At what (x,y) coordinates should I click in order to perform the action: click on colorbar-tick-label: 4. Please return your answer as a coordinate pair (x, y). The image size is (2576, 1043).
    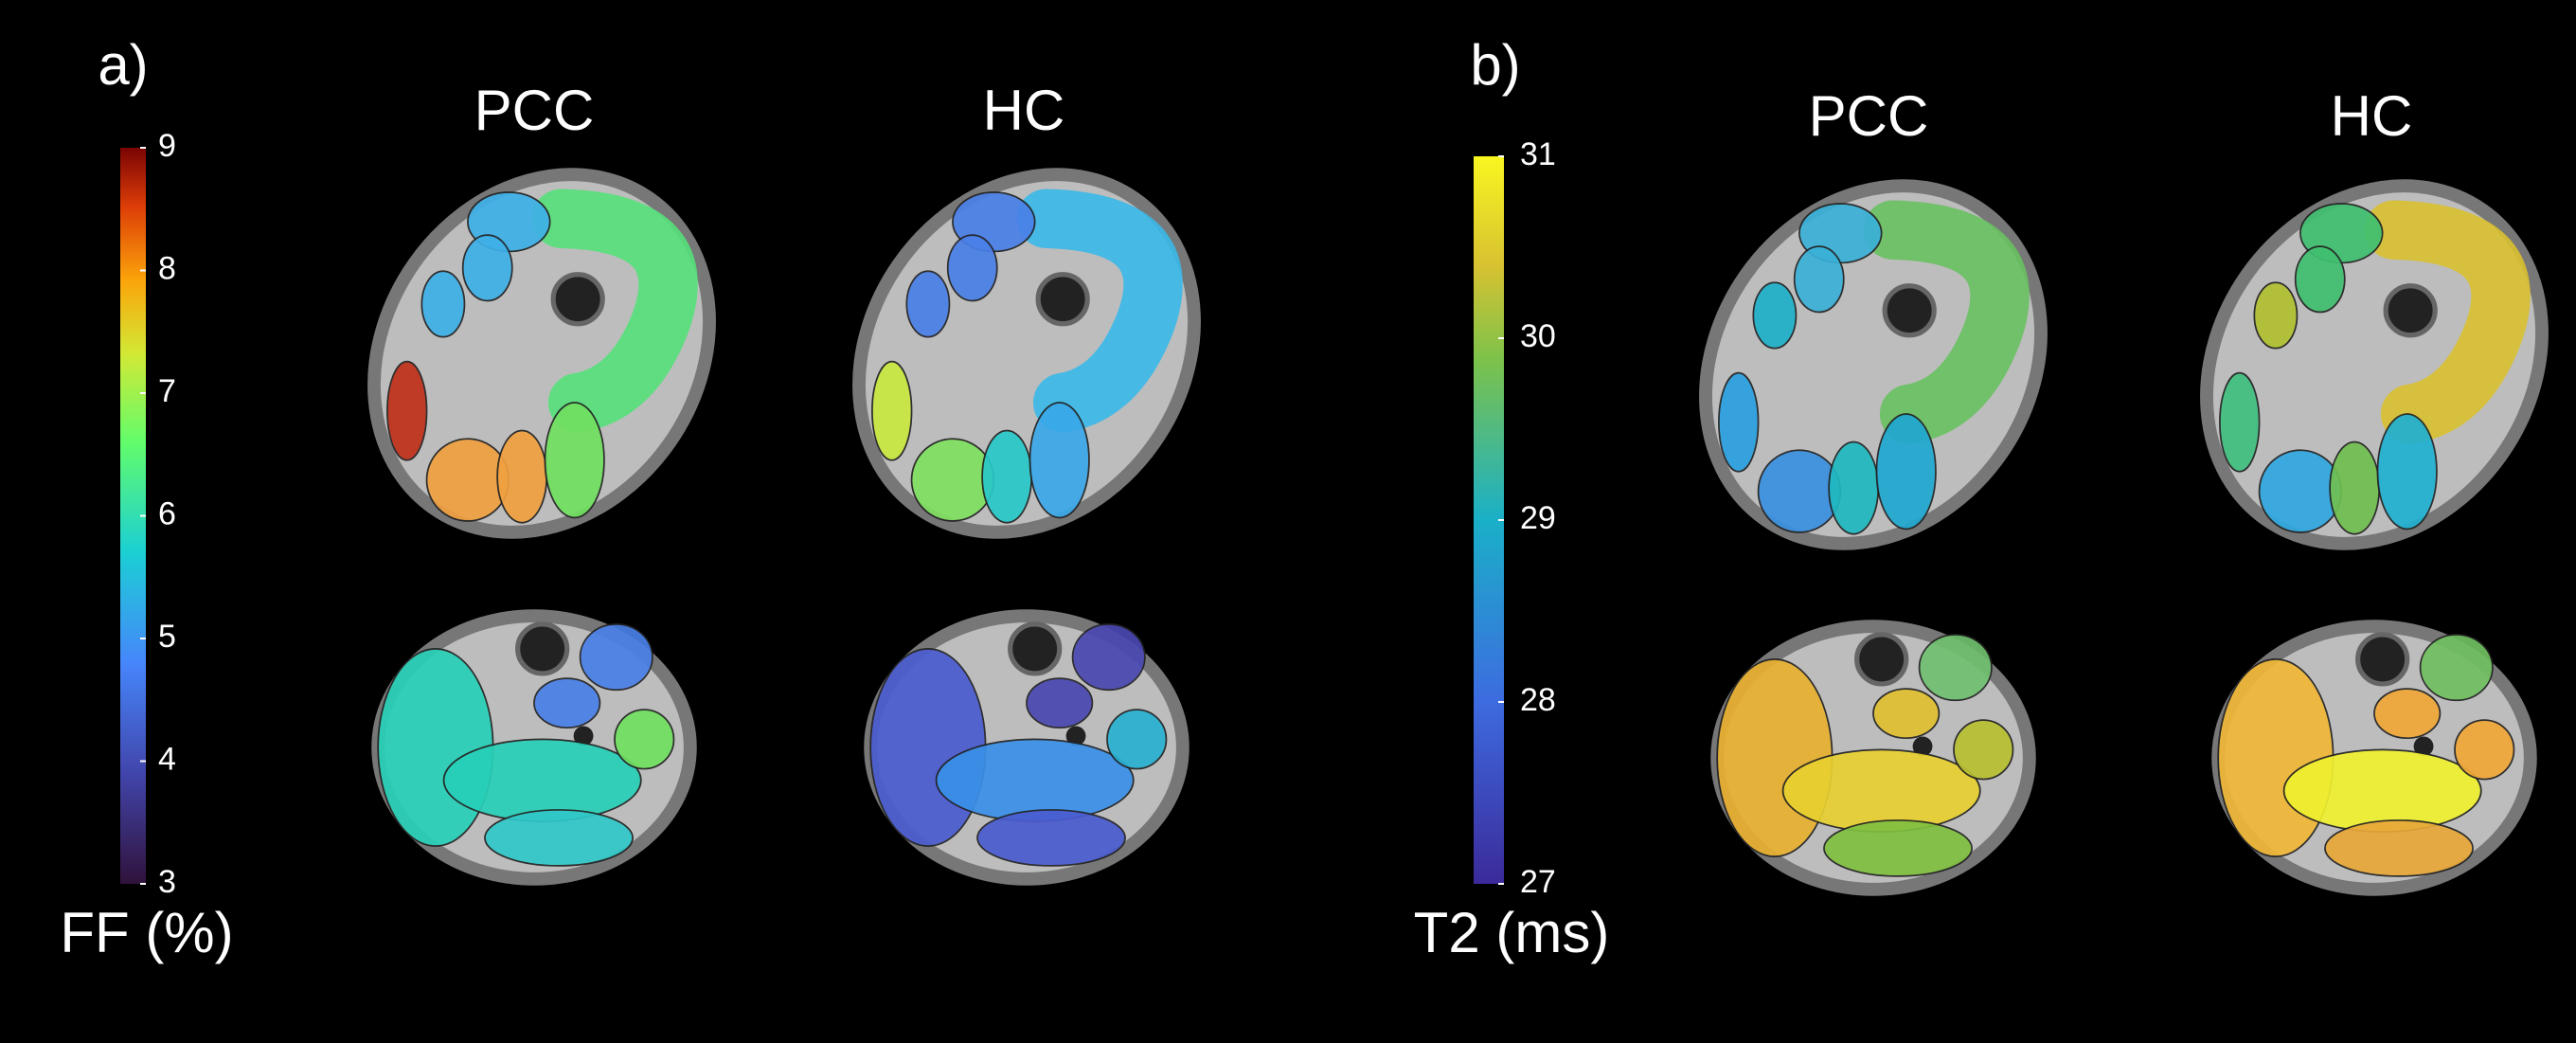
    Looking at the image, I should click on (167, 759).